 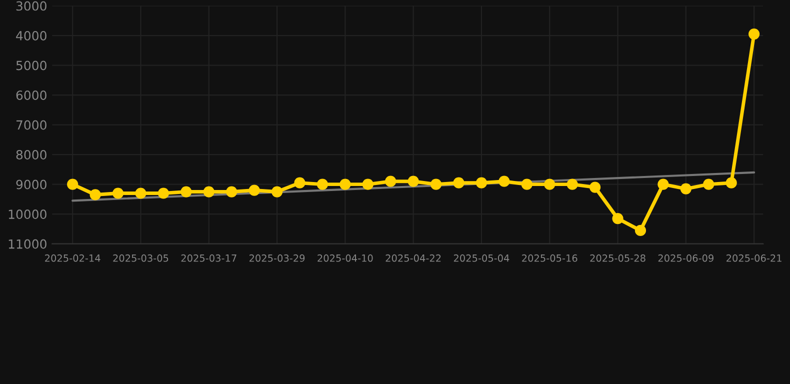 I want to click on x-tick-label: 2025-02-14, so click(x=72, y=258).